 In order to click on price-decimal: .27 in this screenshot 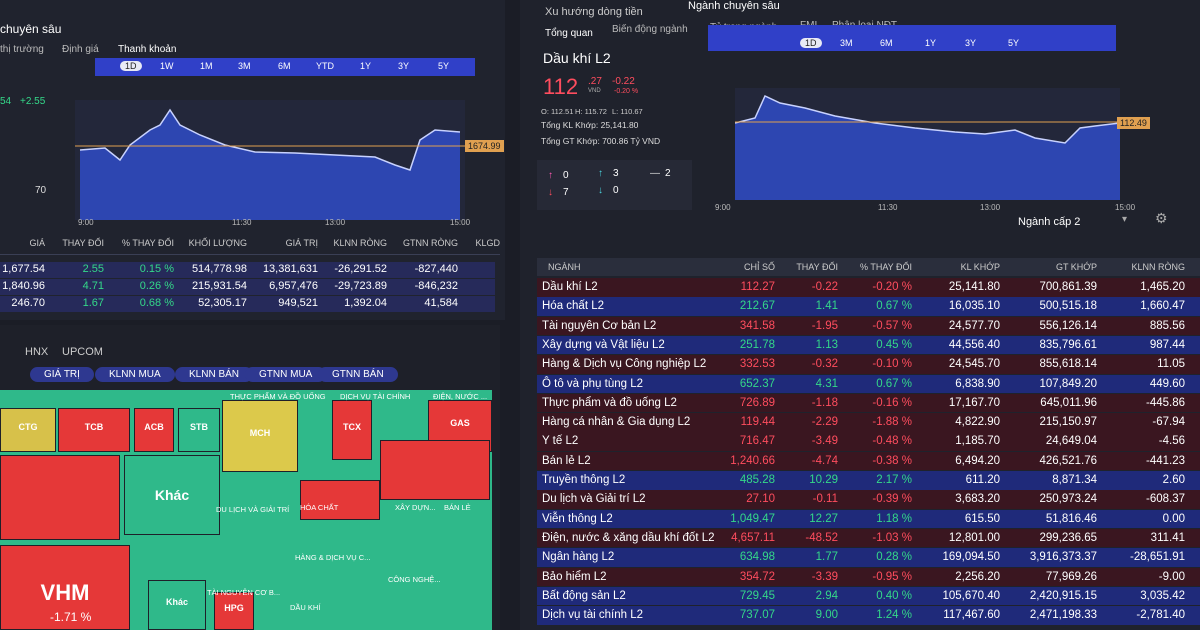, I will do `click(595, 81)`.